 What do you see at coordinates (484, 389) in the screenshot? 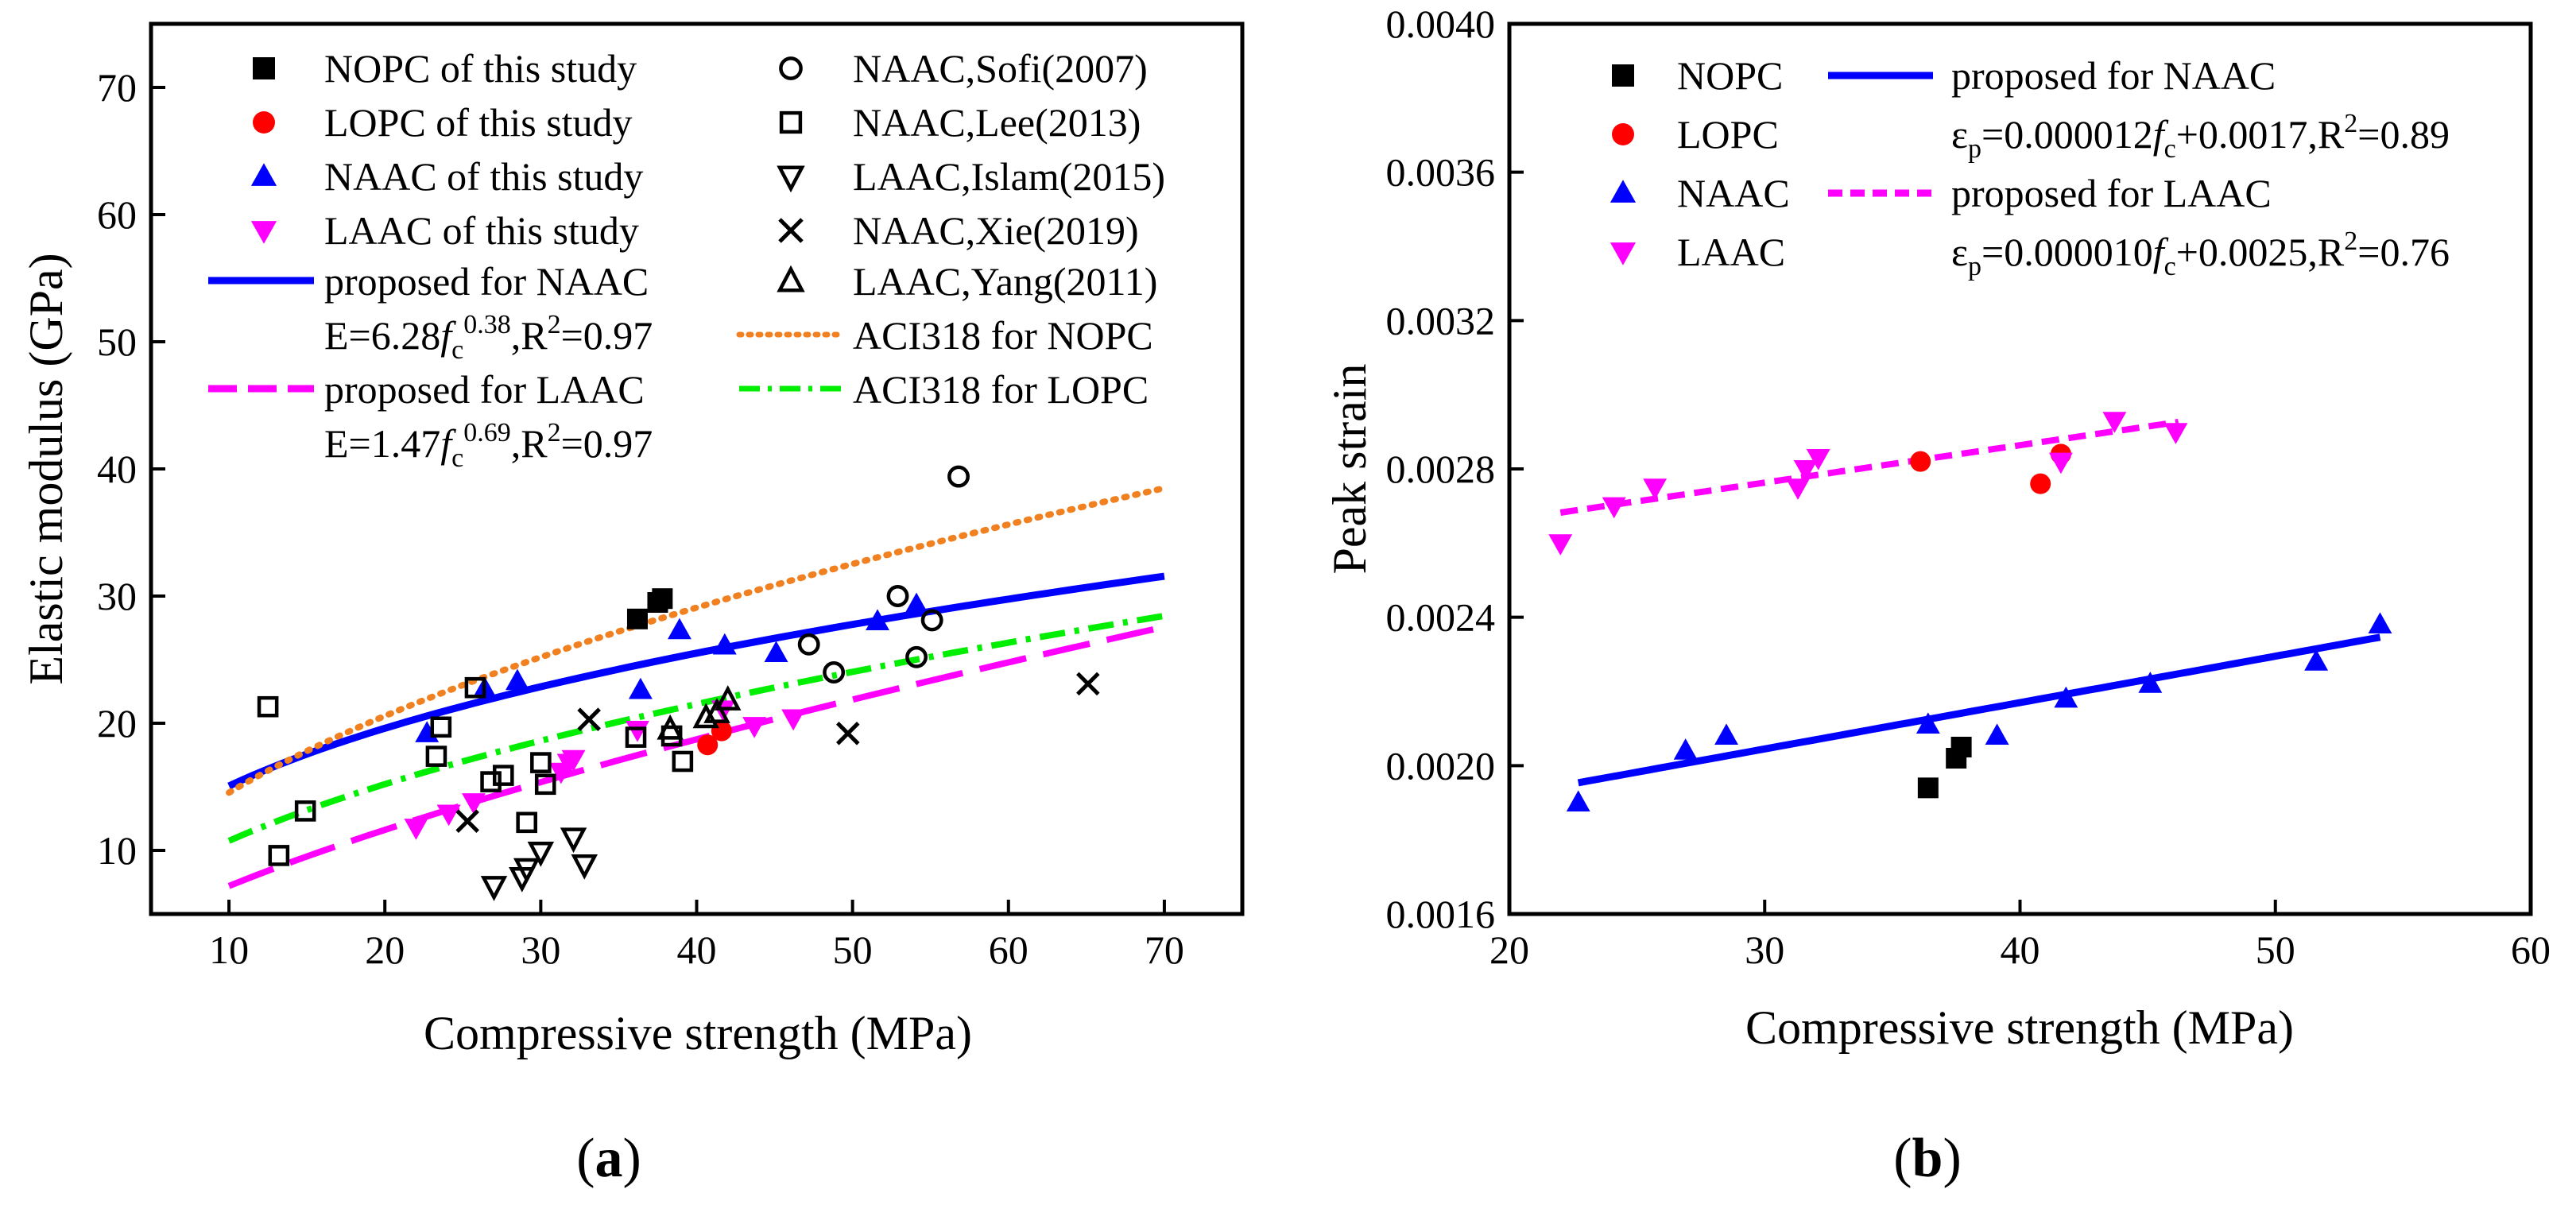
I see `a-legend-fit-laac: proposed for LAAC` at bounding box center [484, 389].